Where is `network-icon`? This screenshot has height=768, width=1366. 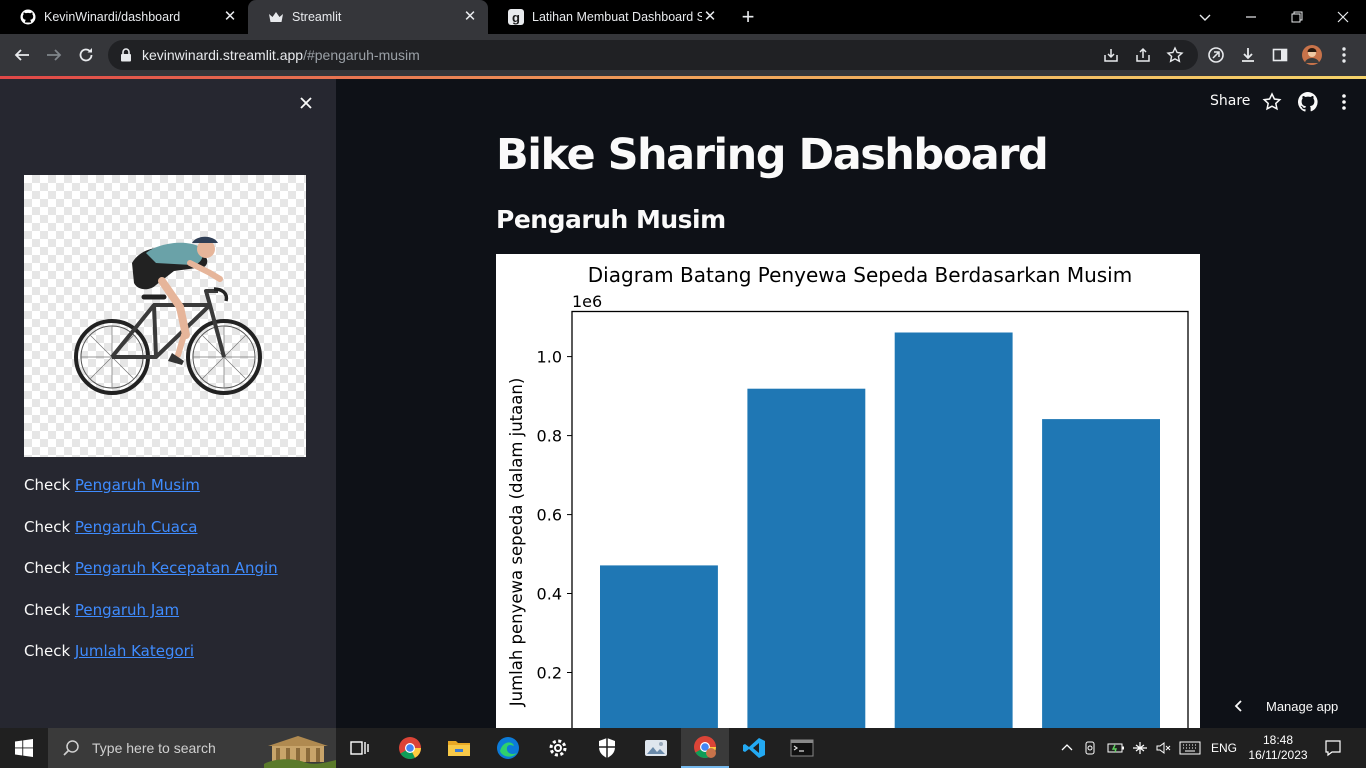
network-icon is located at coordinates (1140, 748).